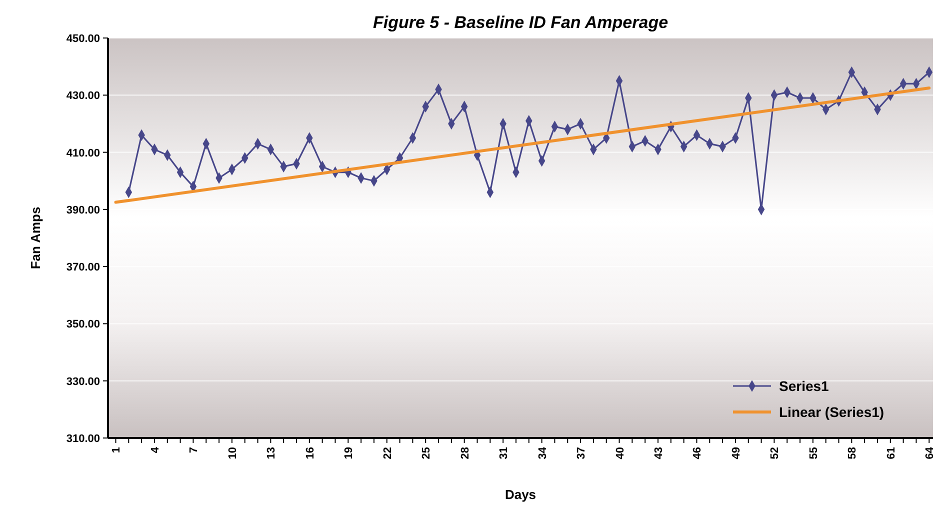 The image size is (946, 519). I want to click on x-axis-title: Days, so click(520, 494).